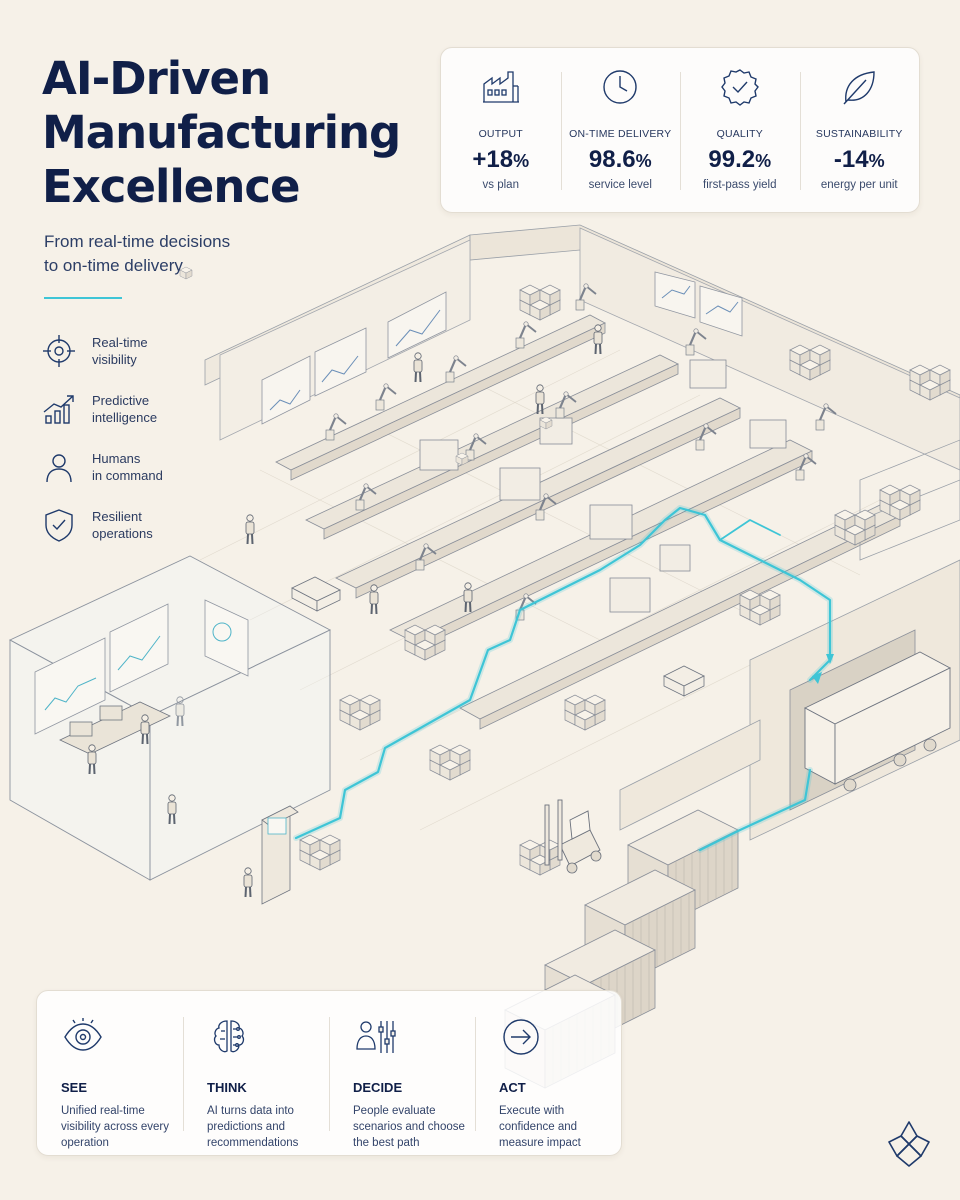 The image size is (960, 1200). Describe the element at coordinates (612, 159) in the screenshot. I see `kpi-number: 98.6` at that location.